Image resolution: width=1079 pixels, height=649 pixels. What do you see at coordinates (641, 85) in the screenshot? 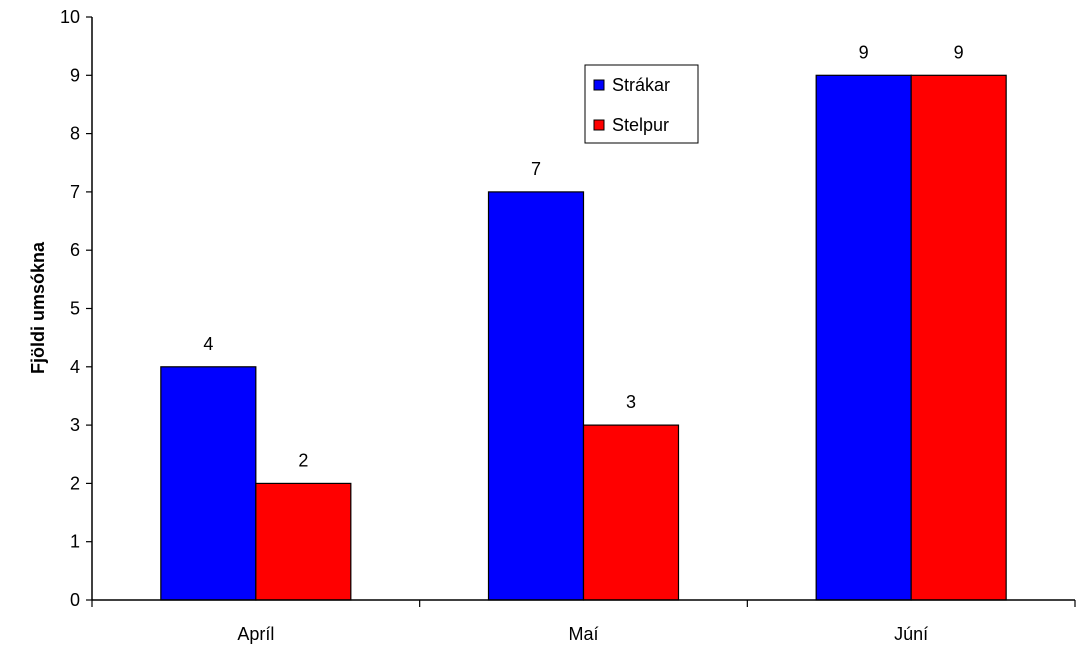
I see `legend-label-boys: Strákar` at bounding box center [641, 85].